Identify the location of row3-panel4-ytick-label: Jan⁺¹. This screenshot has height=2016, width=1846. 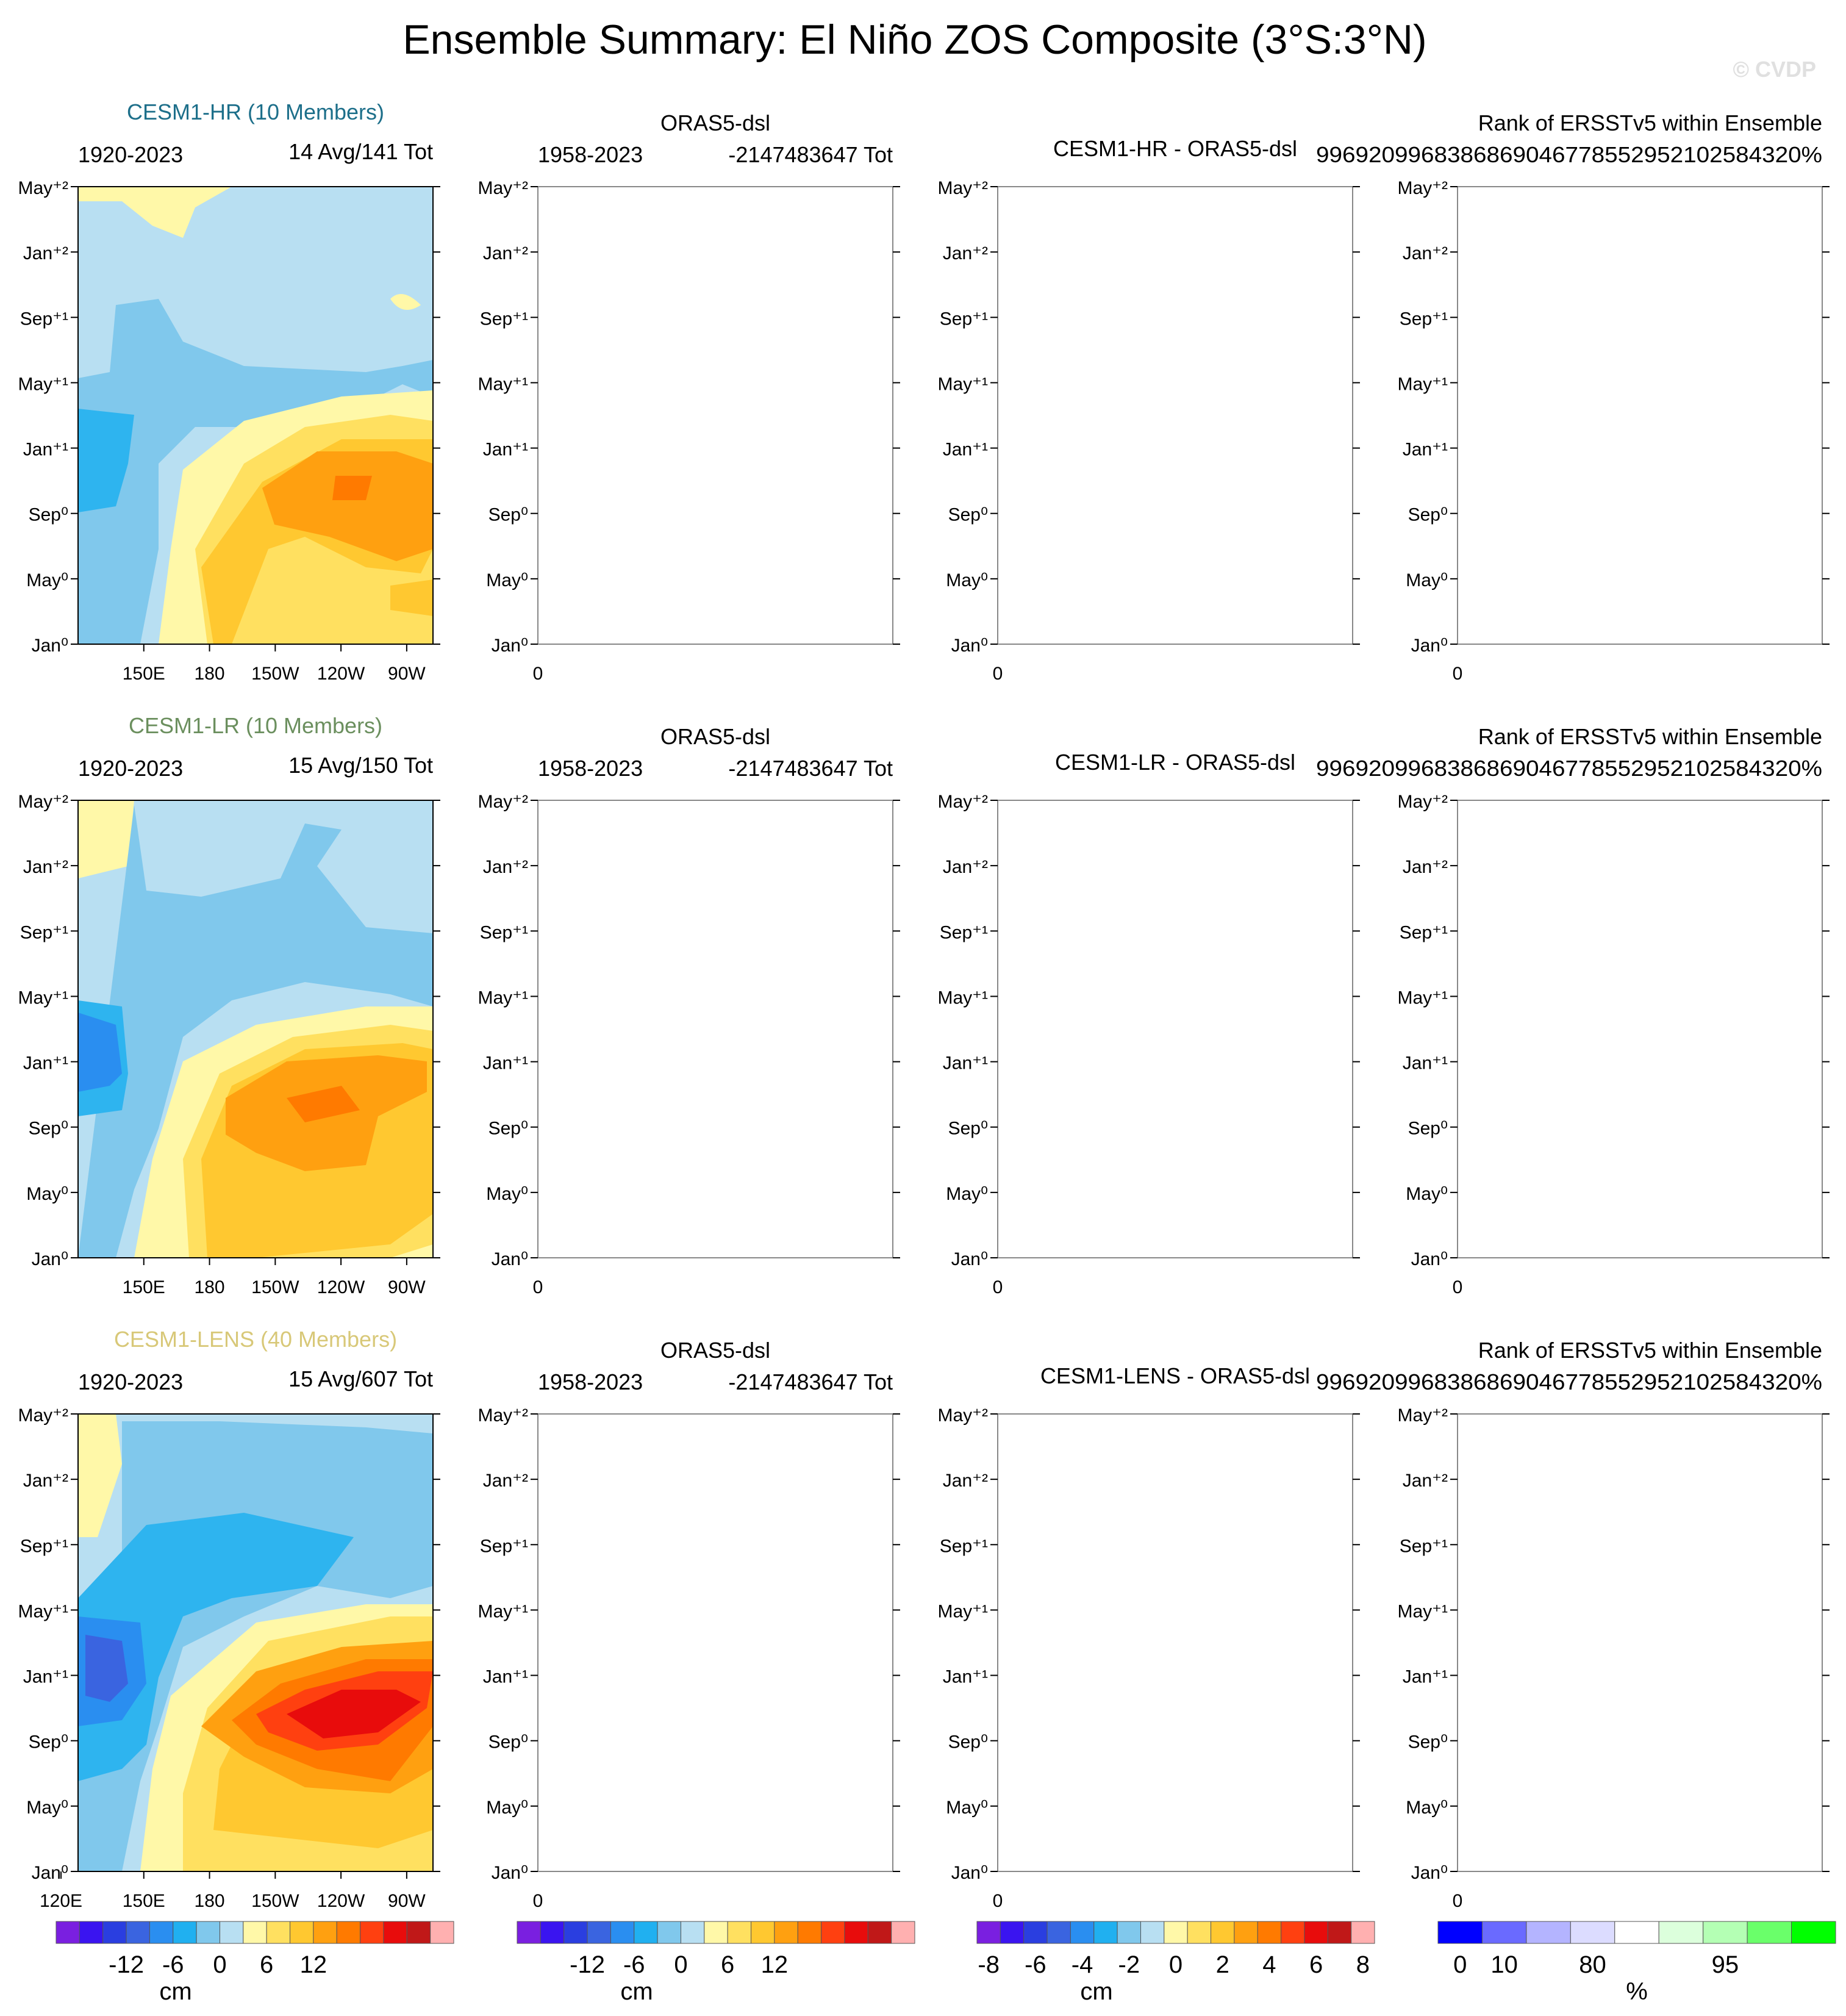
(1425, 1677).